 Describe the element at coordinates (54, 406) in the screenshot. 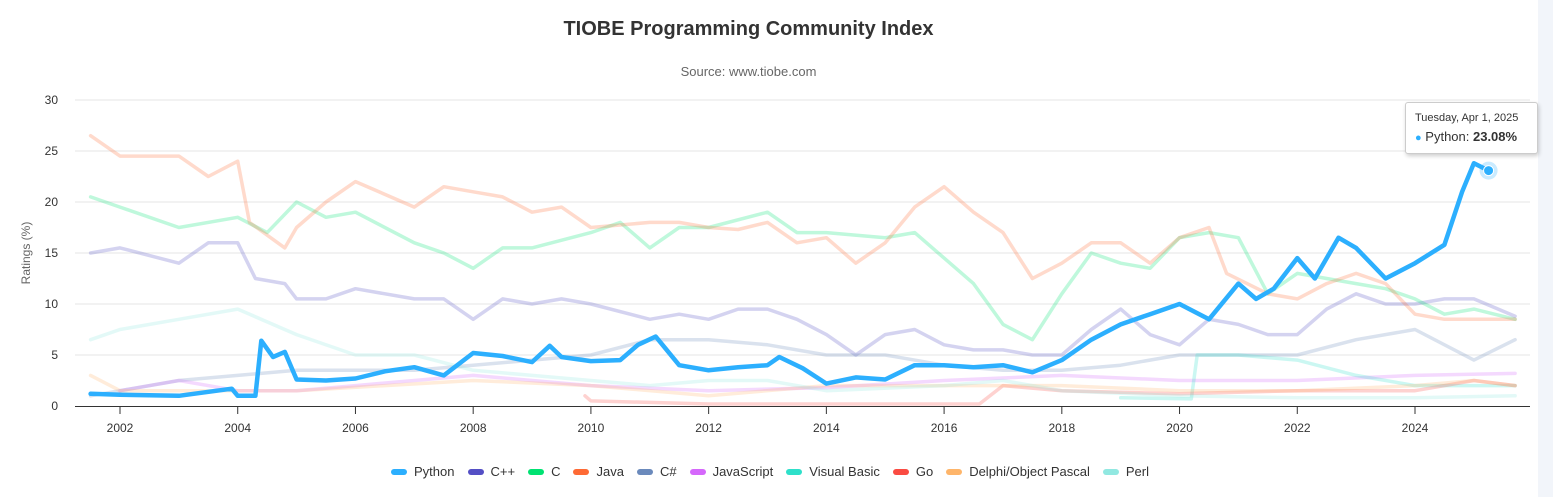

I see `y-tick-label: 0` at that location.